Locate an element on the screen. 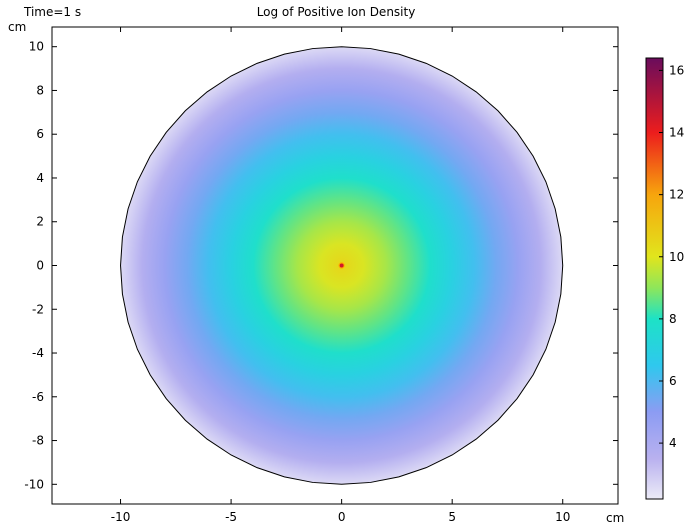 This screenshot has width=691, height=529. chart-title: Log of Positive Ion Density is located at coordinates (336, 12).